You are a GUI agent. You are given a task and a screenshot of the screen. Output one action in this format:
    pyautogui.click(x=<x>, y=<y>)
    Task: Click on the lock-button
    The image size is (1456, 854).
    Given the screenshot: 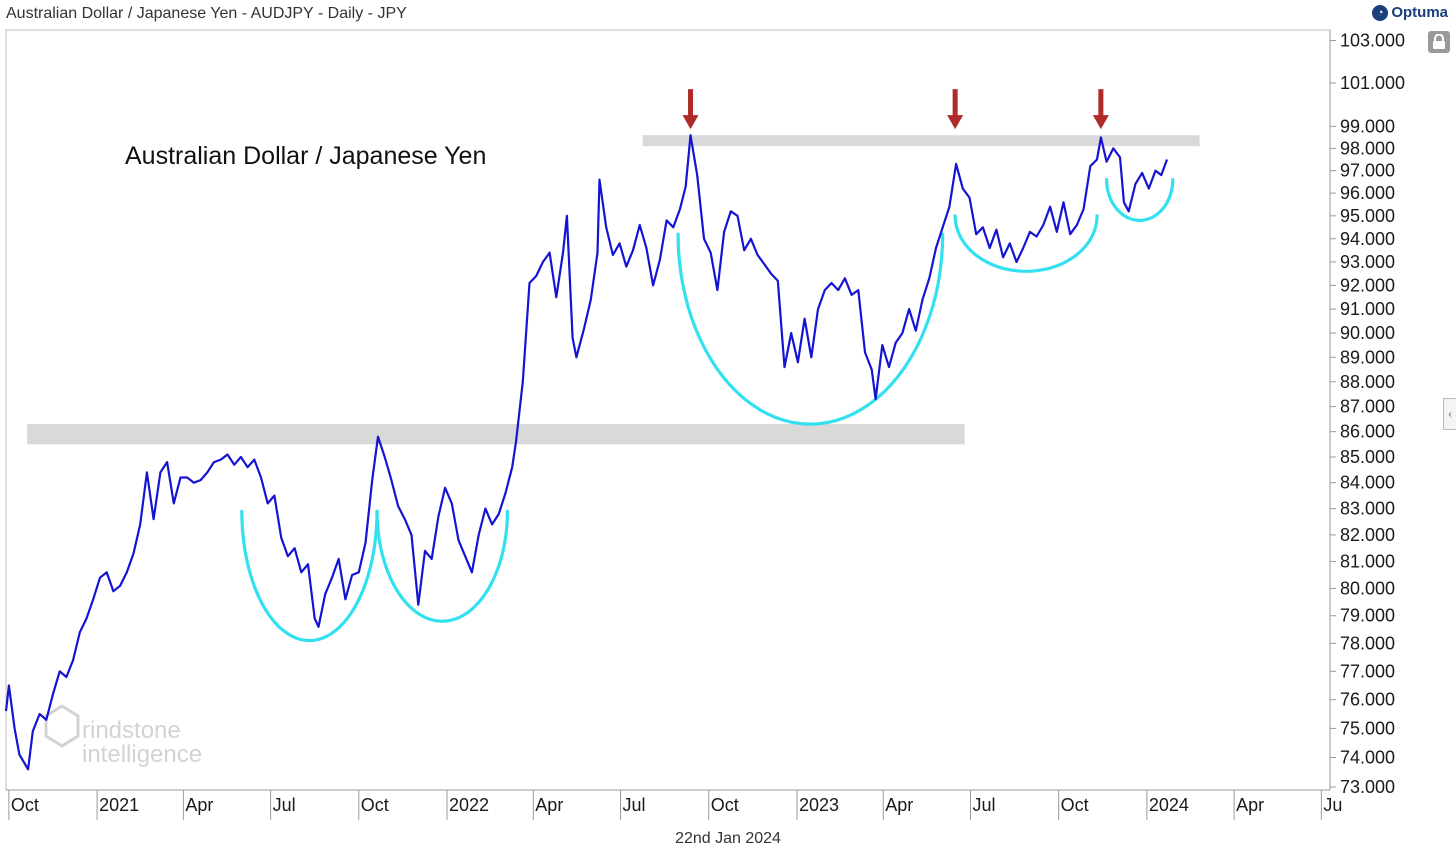 What is the action you would take?
    pyautogui.click(x=1439, y=42)
    